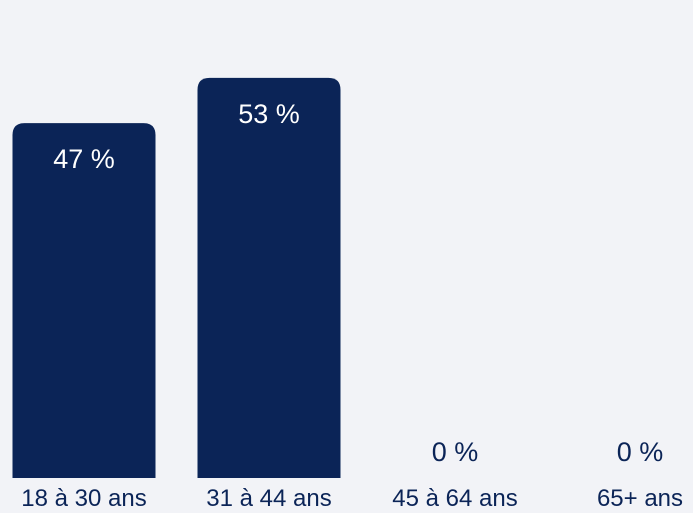 This screenshot has width=693, height=513. What do you see at coordinates (84, 159) in the screenshot?
I see `bar-value-label-1: 47 %` at bounding box center [84, 159].